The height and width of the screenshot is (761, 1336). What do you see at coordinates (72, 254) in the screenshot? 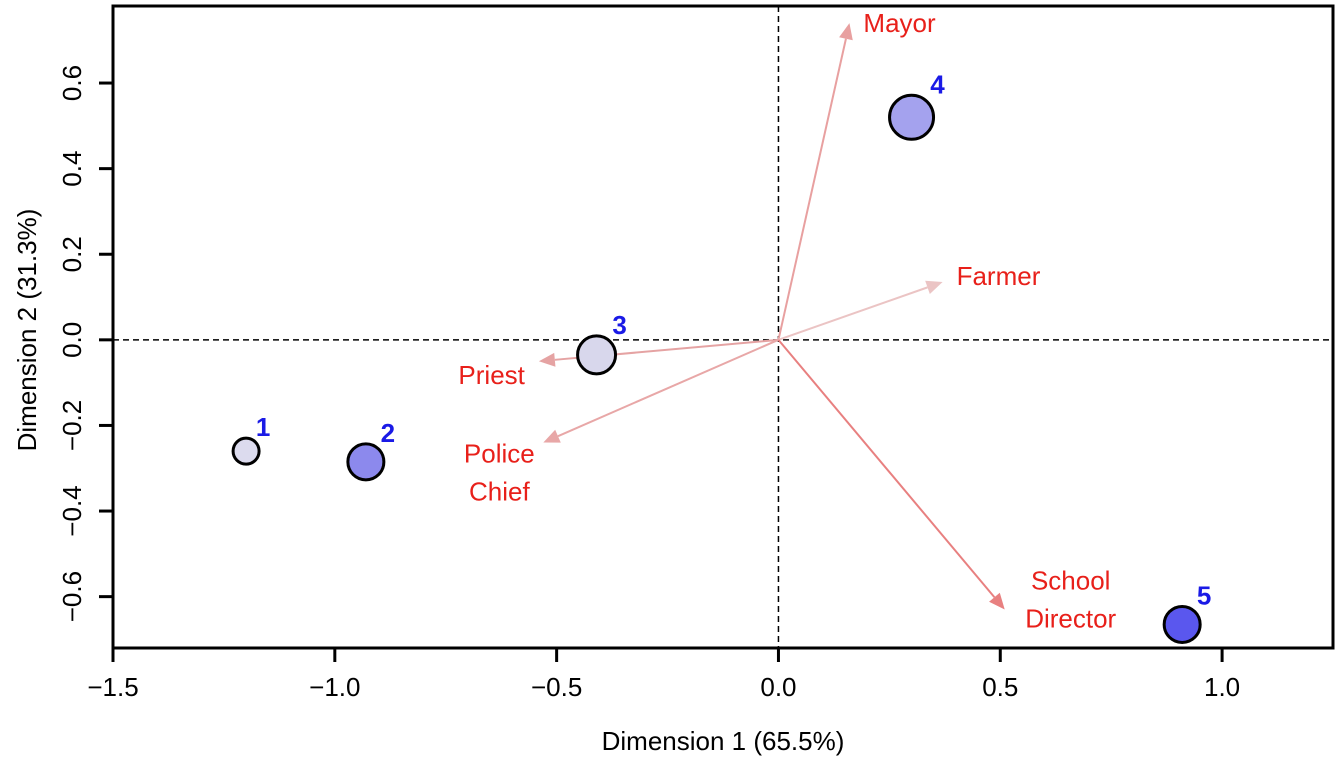
I see `y-tick-label: 0.2` at bounding box center [72, 254].